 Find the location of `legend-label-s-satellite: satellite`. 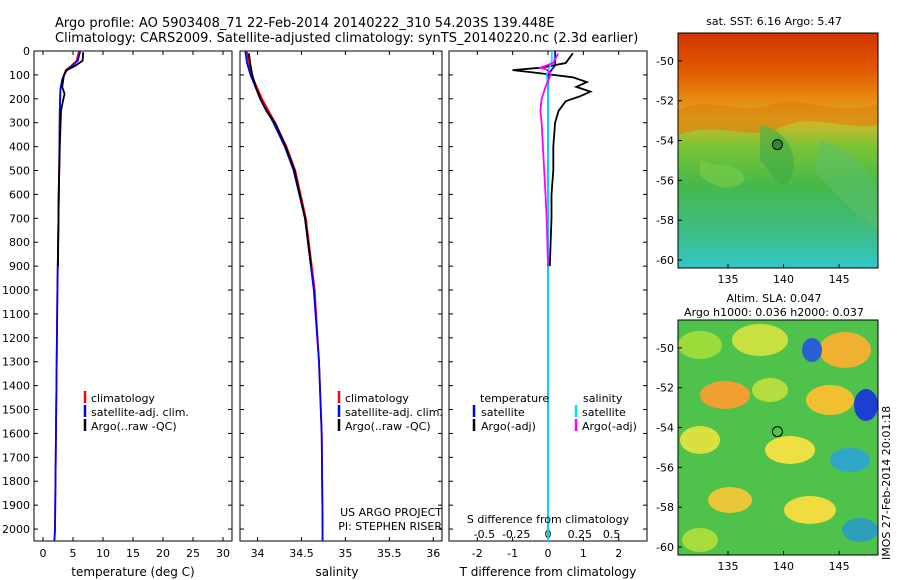

legend-label-s-satellite: satellite is located at coordinates (604, 412).